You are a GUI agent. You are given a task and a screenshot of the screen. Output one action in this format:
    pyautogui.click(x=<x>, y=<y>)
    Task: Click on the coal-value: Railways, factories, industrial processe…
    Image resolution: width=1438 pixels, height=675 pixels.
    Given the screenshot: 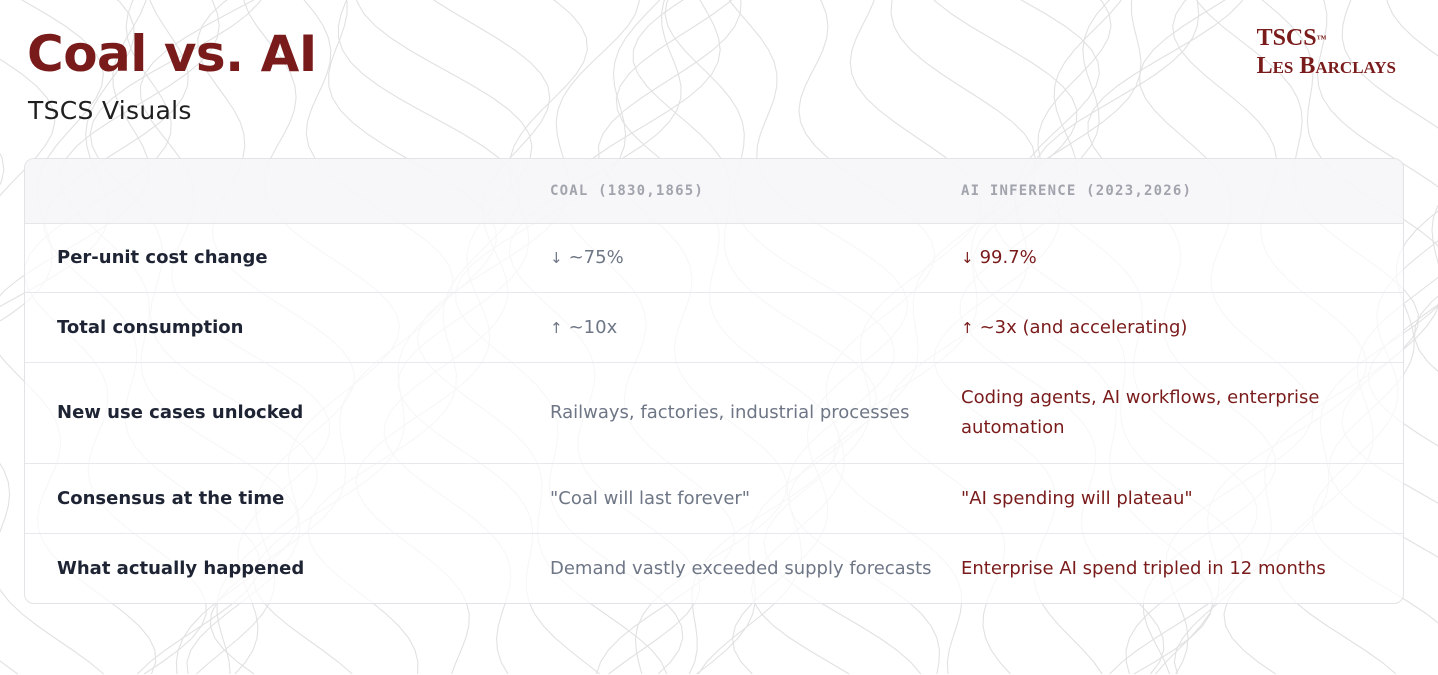 What is the action you would take?
    pyautogui.click(x=730, y=412)
    